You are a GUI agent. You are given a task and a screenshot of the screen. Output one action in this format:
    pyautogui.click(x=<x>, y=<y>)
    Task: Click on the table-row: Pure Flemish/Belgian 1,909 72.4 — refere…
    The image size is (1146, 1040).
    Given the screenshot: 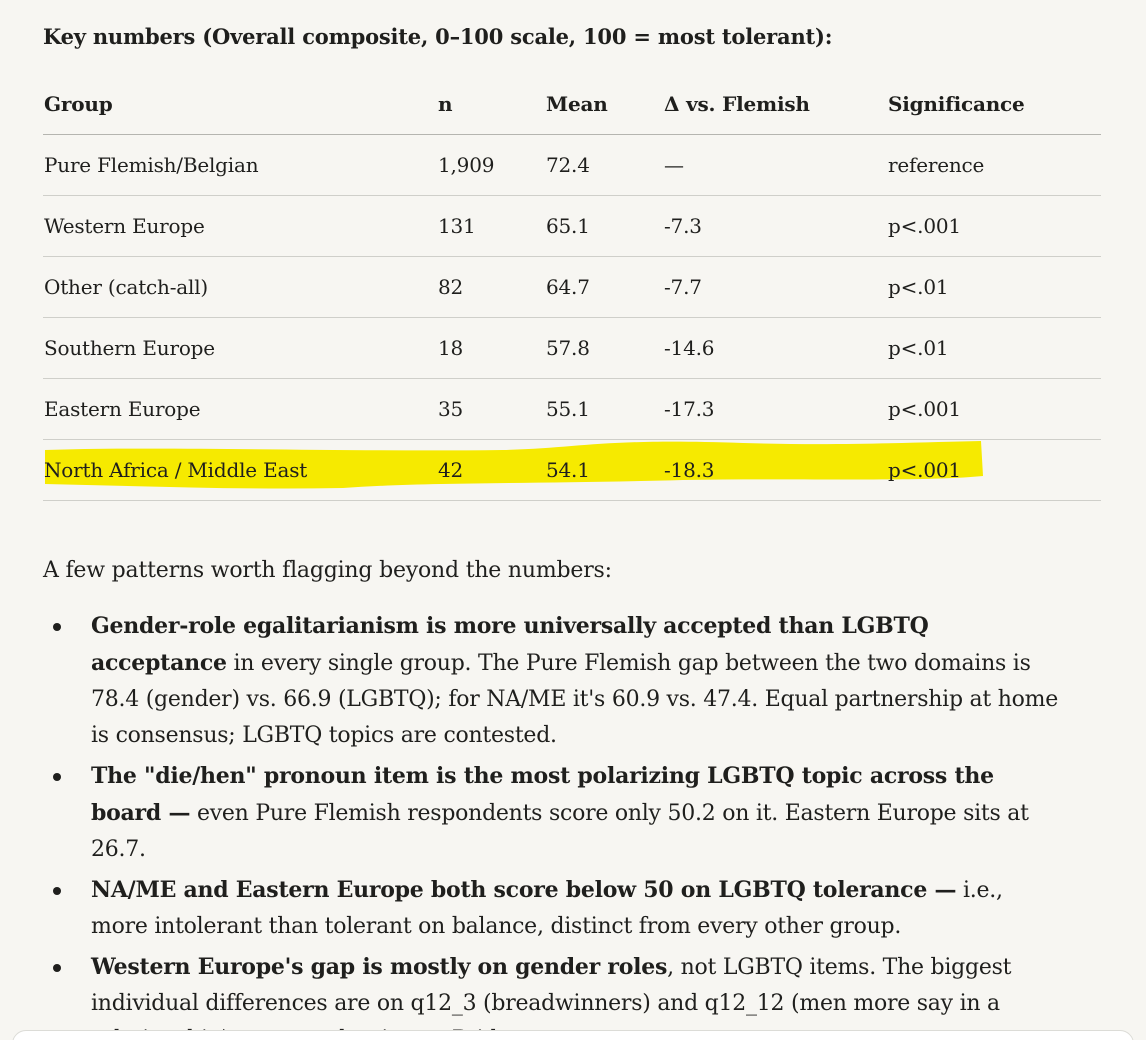 What is the action you would take?
    pyautogui.click(x=572, y=165)
    